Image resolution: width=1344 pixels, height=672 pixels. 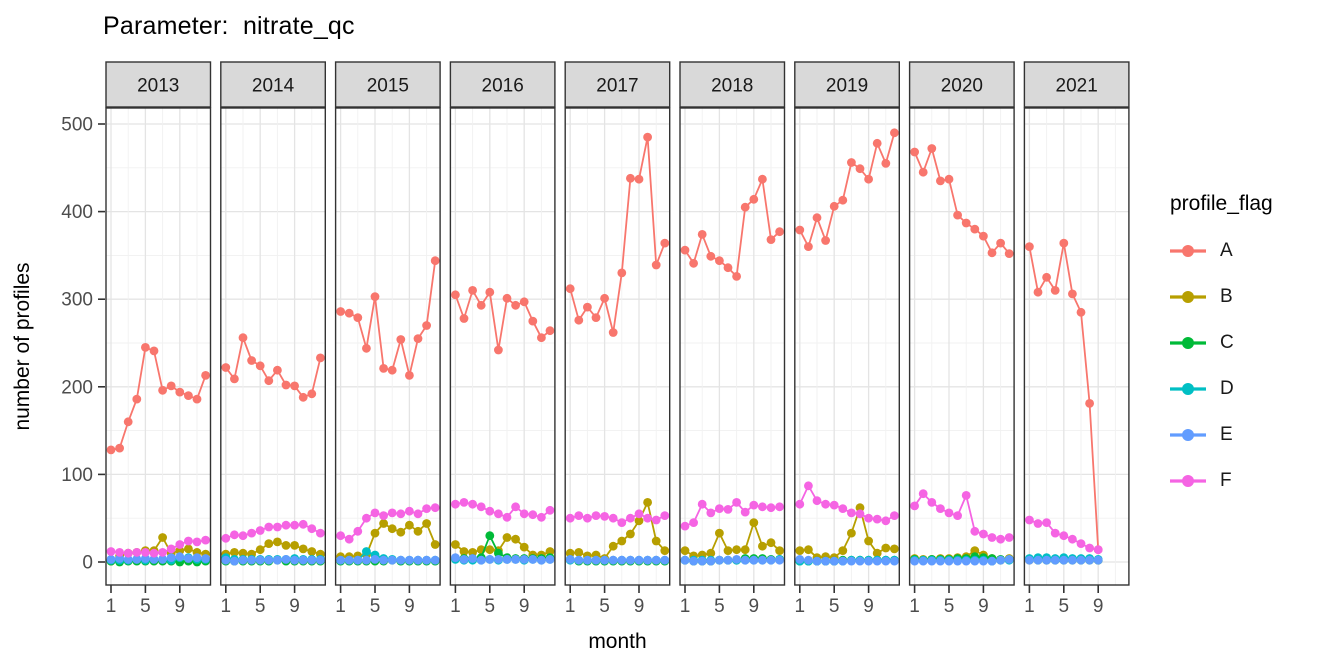 I want to click on data-point-F-2014-m7, so click(x=277, y=527).